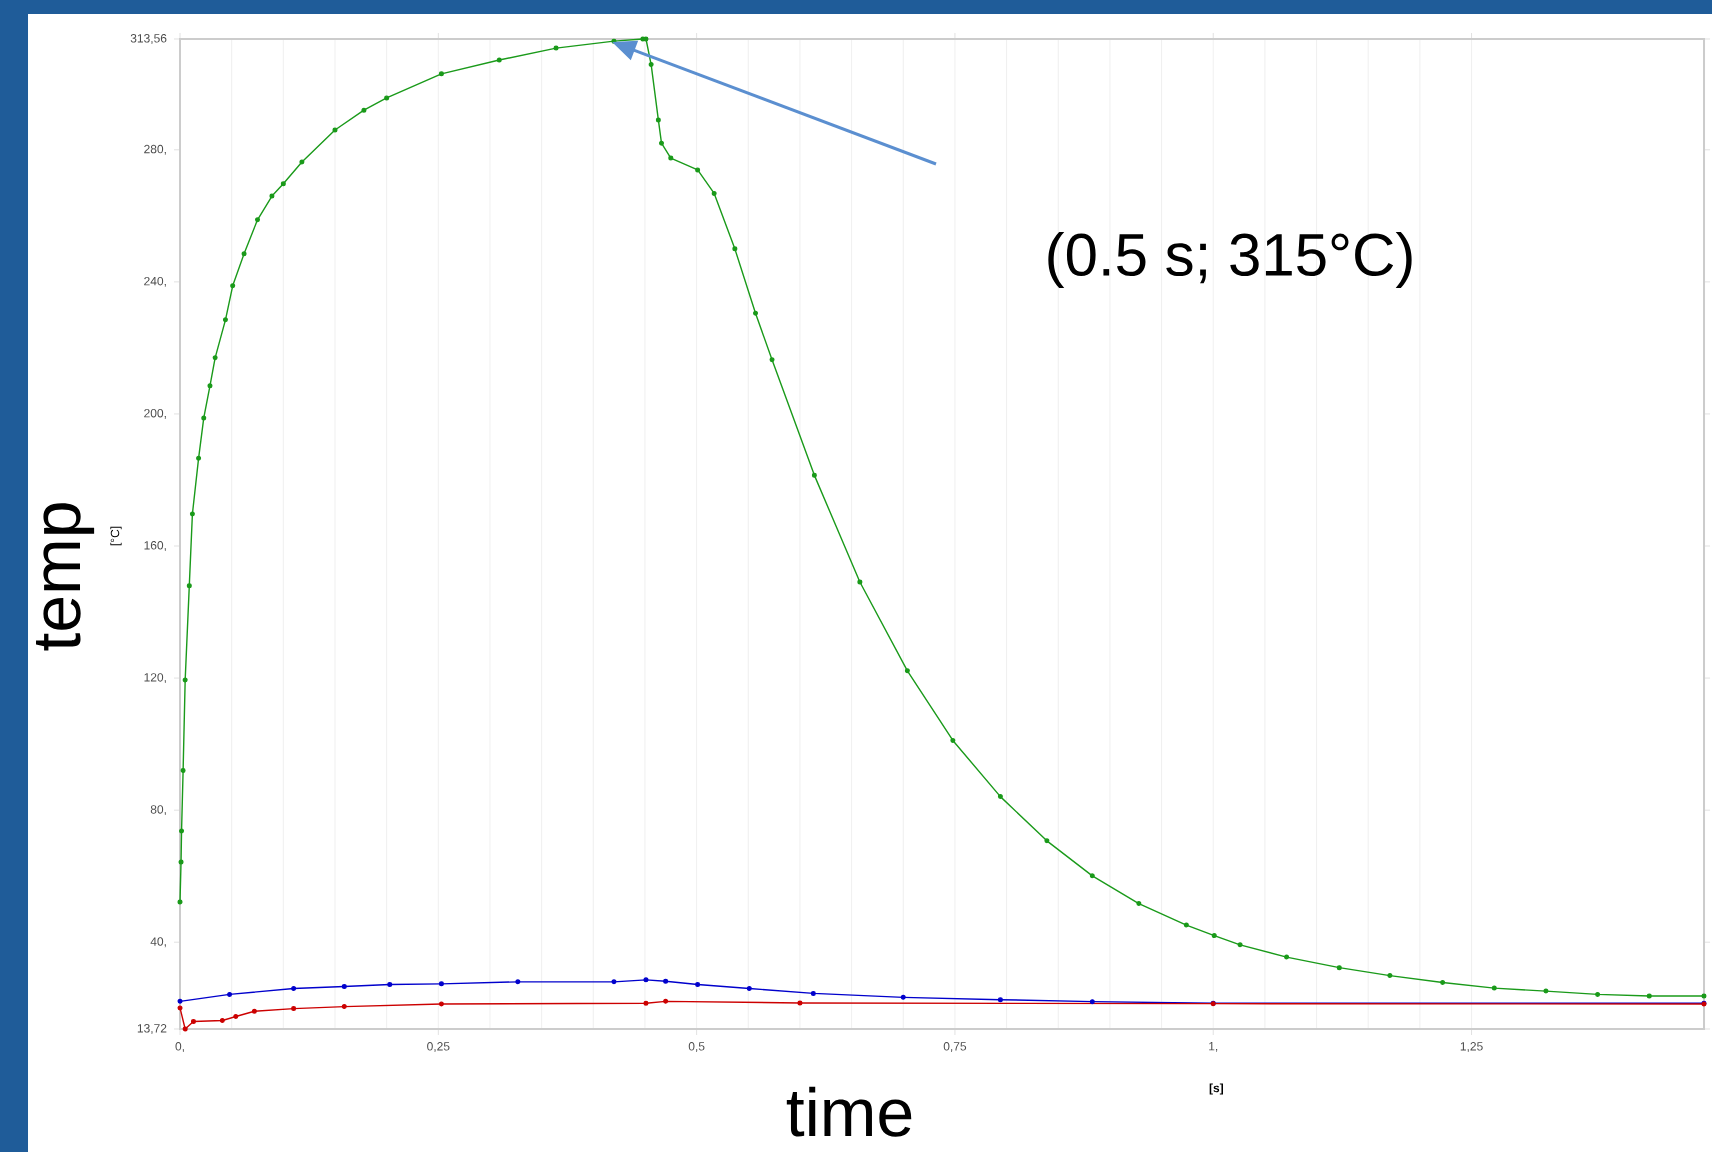  Describe the element at coordinates (1230, 260) in the screenshot. I see `annotation: (0.5 s; 315°C)` at that location.